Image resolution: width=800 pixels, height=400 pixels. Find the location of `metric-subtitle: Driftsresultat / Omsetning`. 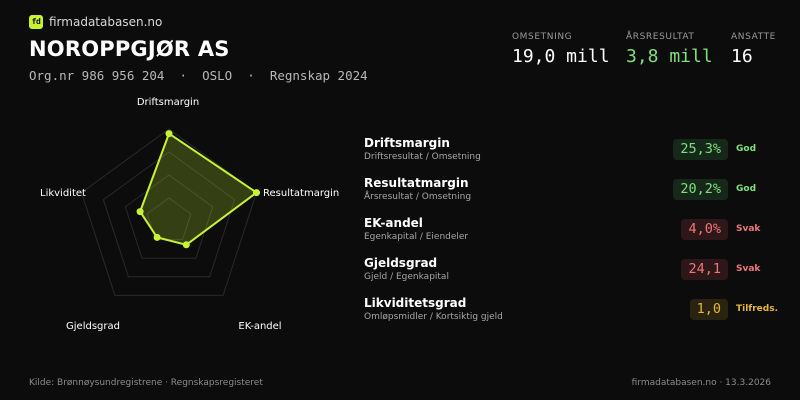

metric-subtitle: Driftsresultat / Omsetning is located at coordinates (422, 157).